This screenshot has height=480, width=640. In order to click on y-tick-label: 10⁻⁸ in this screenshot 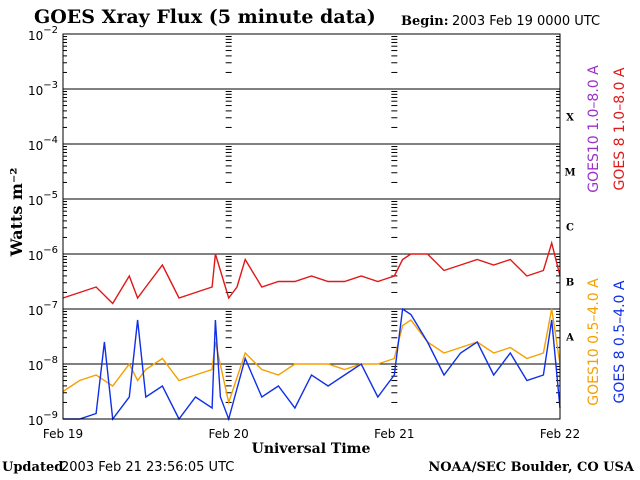, I will do `click(43, 364)`.